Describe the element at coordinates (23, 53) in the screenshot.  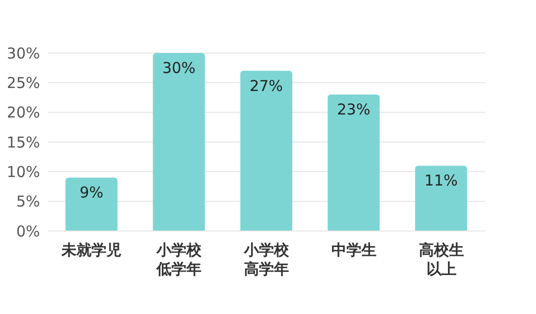
I see `y-tick-label: 30%` at that location.